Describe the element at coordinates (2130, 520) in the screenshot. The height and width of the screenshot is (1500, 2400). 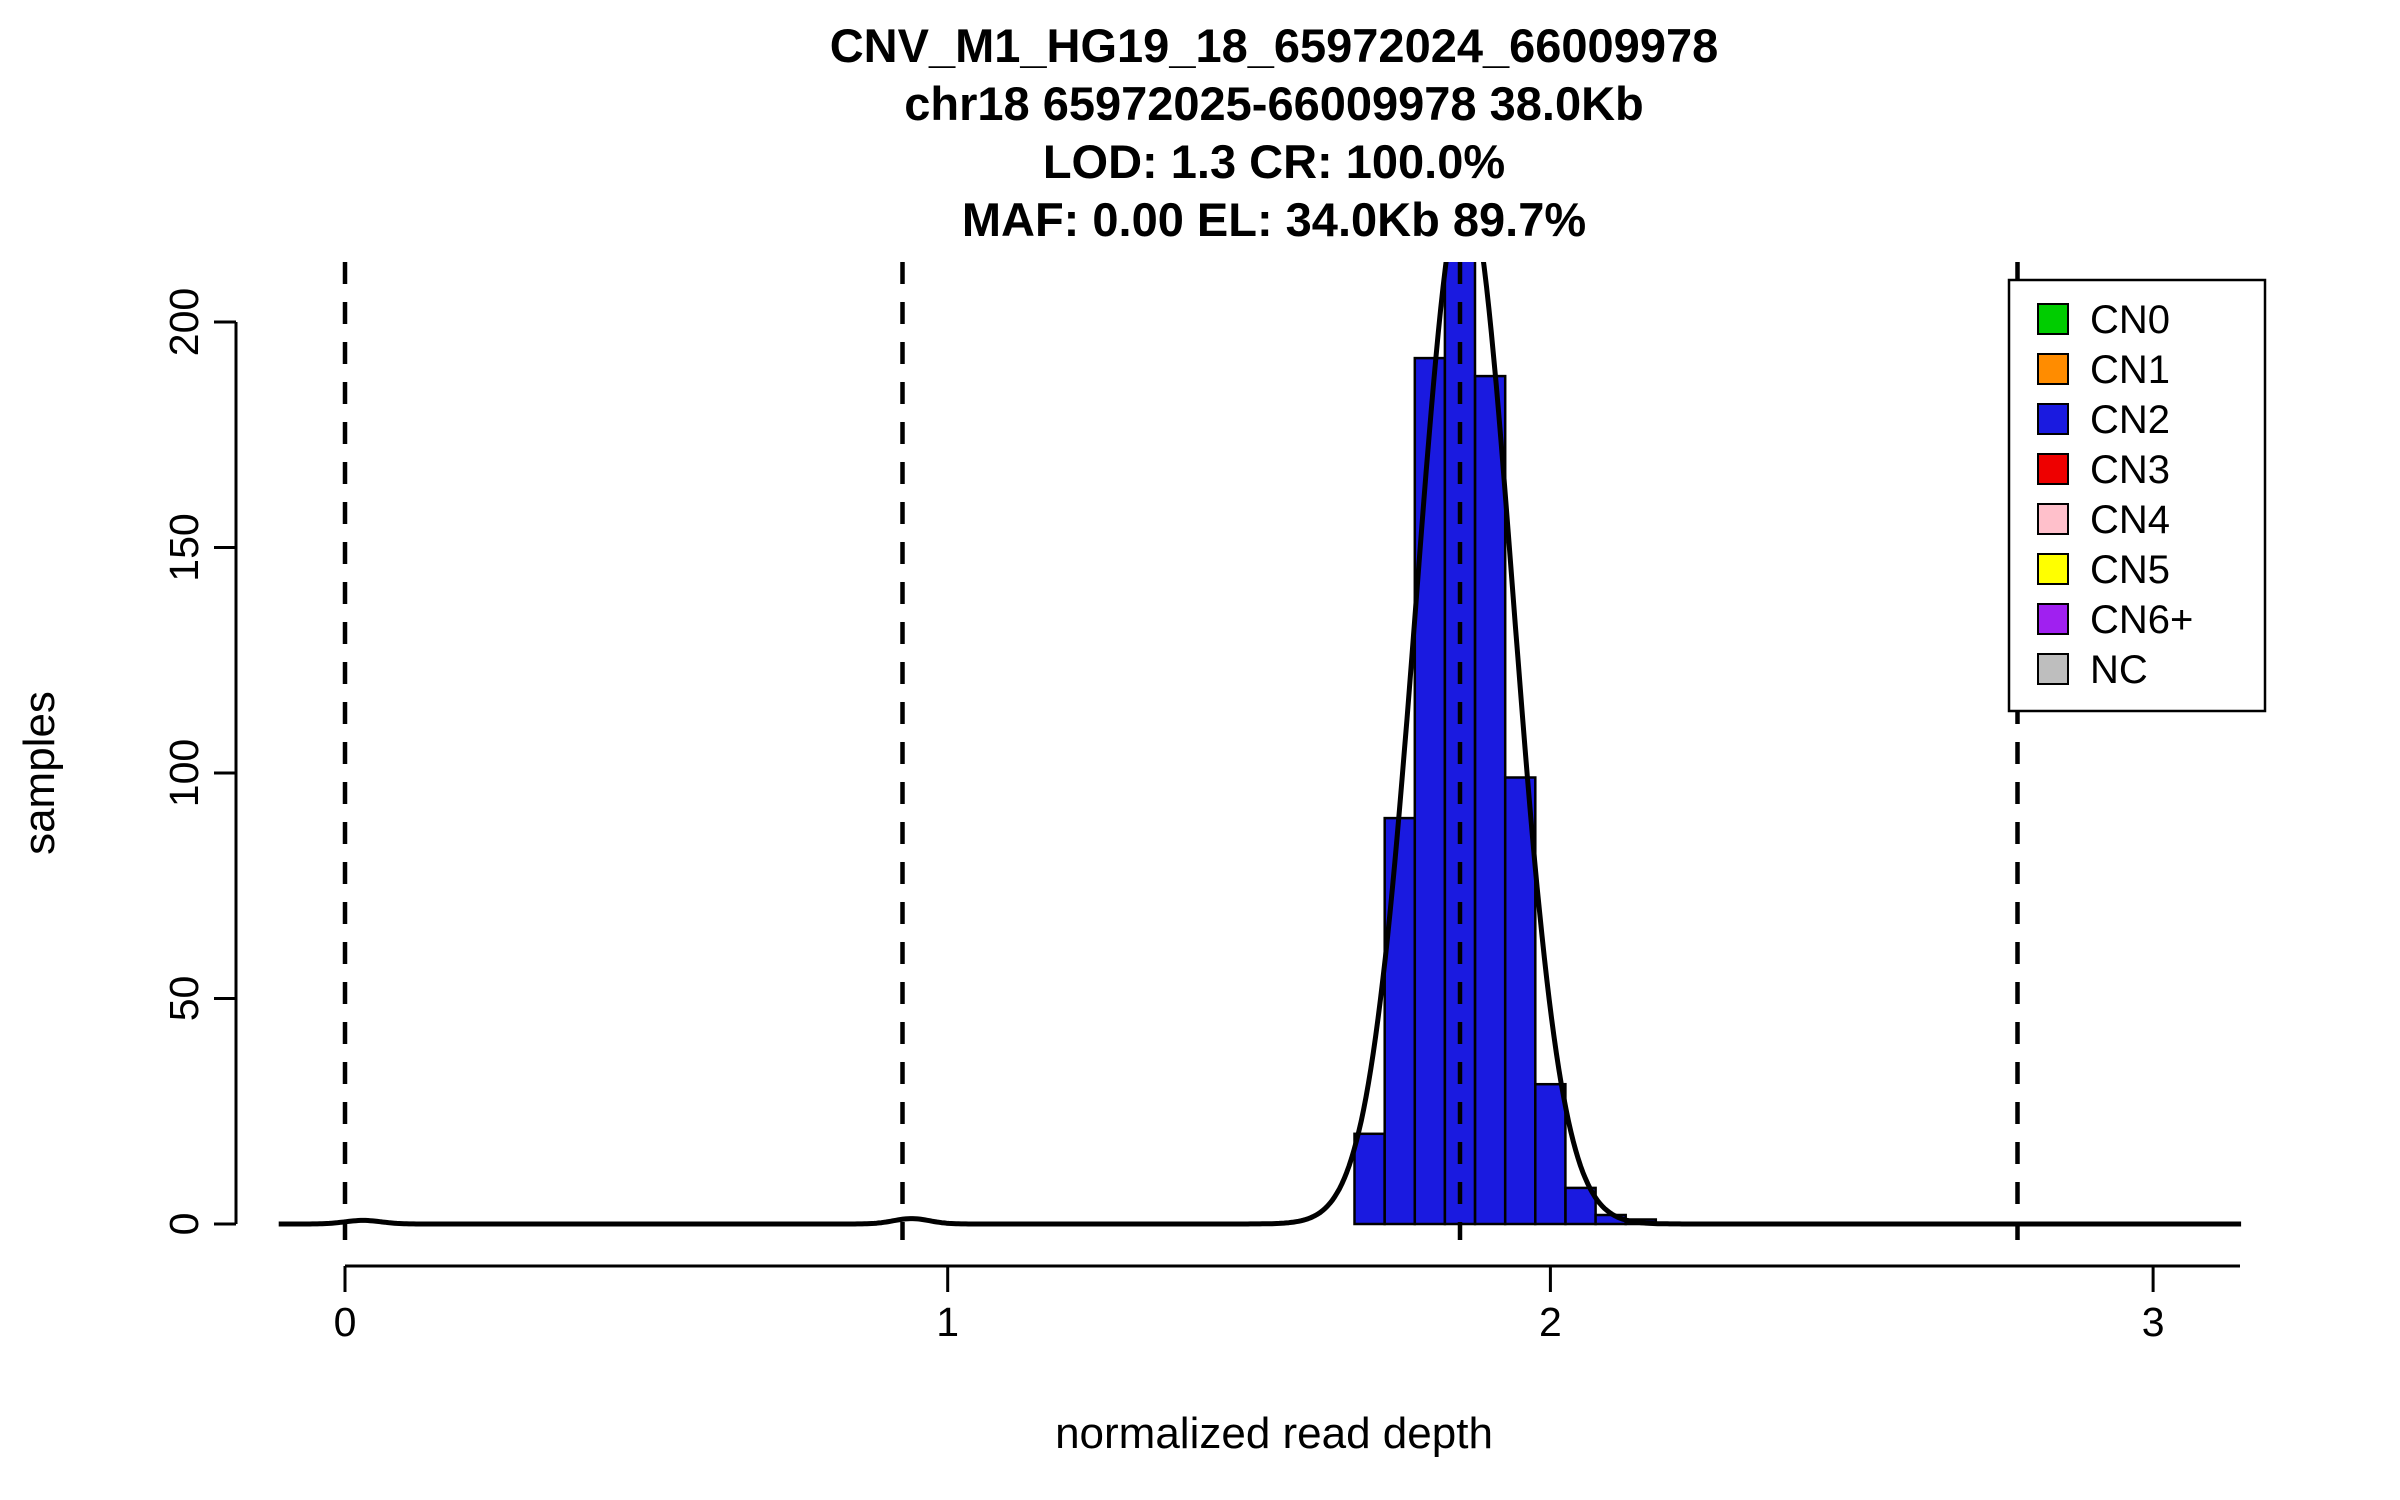
I see `legend-label: CN4` at that location.